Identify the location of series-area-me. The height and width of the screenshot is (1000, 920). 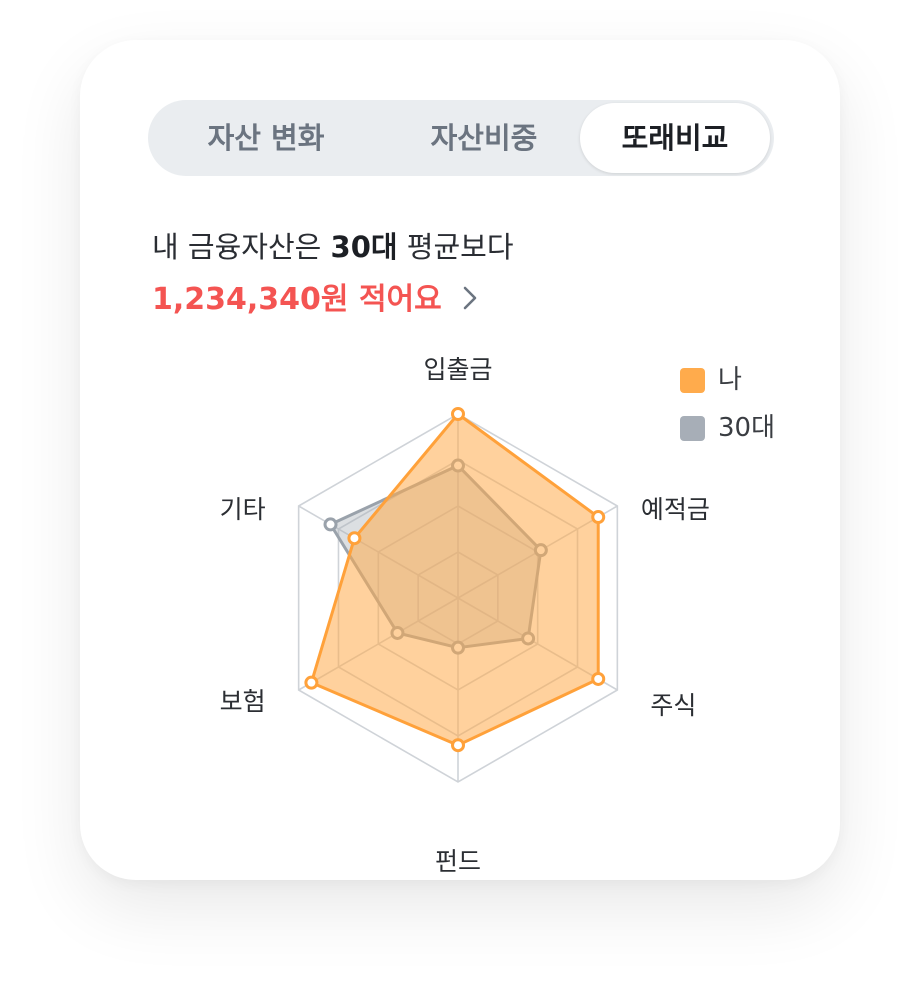
(454, 579).